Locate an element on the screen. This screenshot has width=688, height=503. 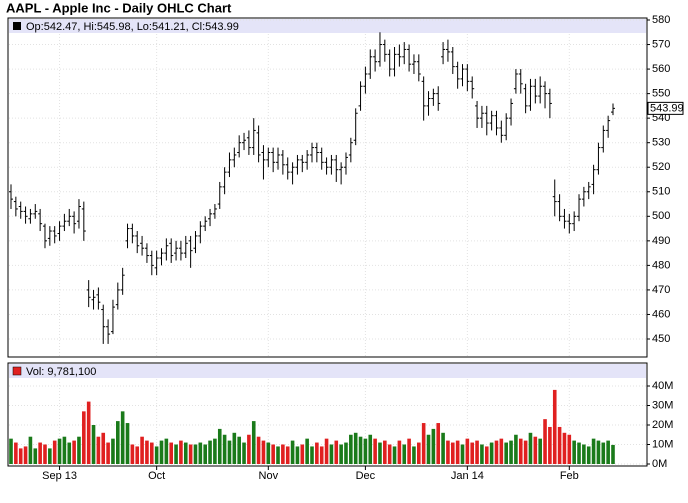
x-tick-label: Jan 14 is located at coordinates (467, 476).